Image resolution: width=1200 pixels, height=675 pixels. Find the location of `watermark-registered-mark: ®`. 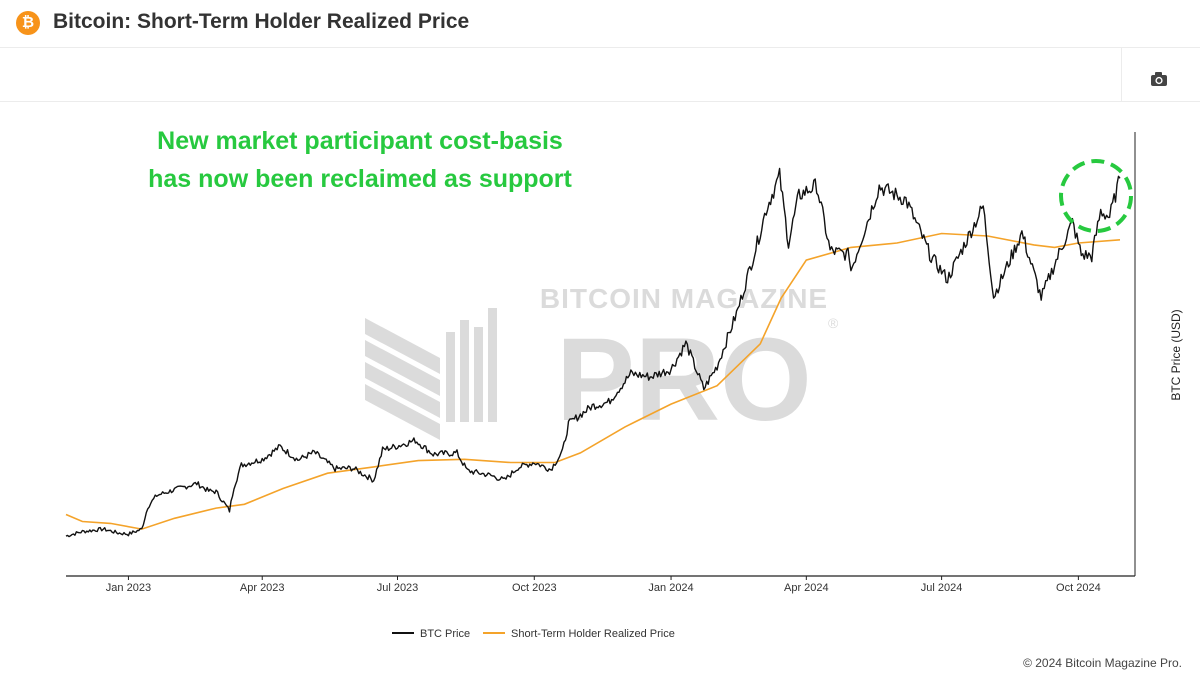

watermark-registered-mark: ® is located at coordinates (833, 323).